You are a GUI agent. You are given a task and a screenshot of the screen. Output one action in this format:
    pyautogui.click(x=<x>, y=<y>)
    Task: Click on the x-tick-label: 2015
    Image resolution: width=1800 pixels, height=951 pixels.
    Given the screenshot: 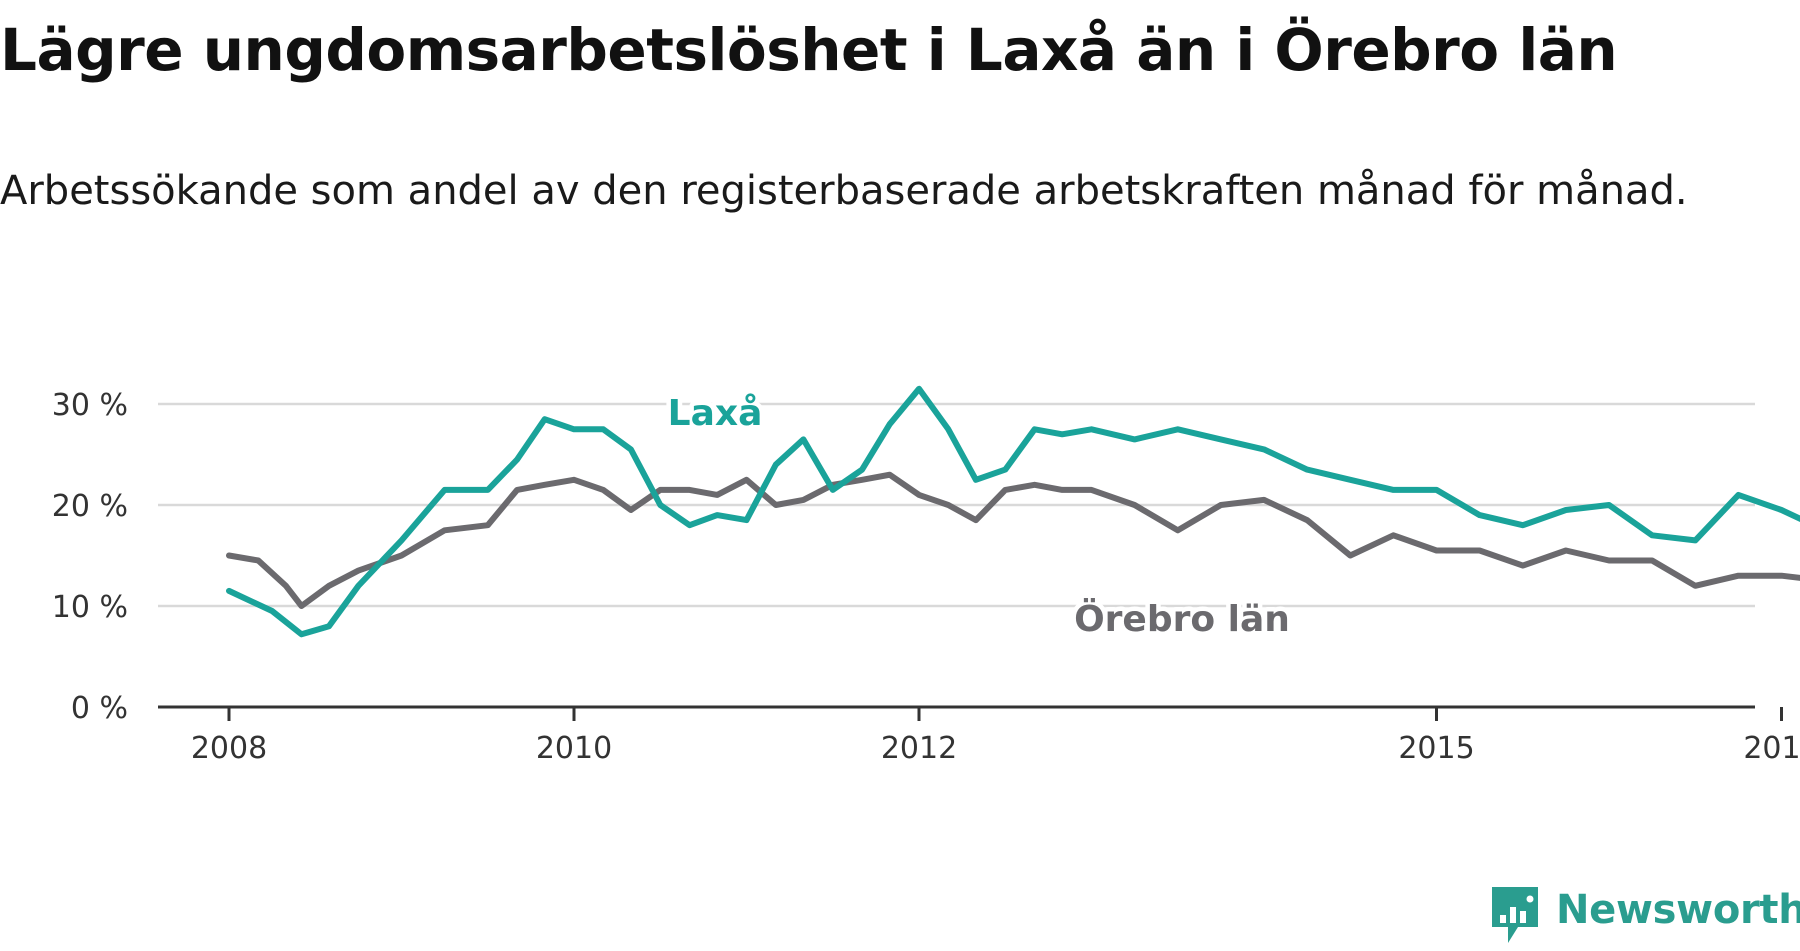 What is the action you would take?
    pyautogui.click(x=1436, y=748)
    